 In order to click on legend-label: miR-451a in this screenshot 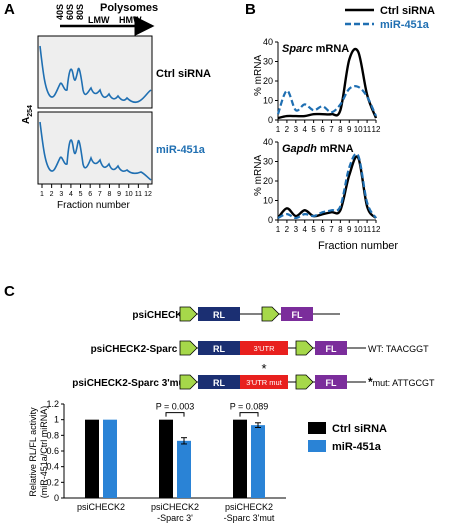, I will do `click(357, 447)`.